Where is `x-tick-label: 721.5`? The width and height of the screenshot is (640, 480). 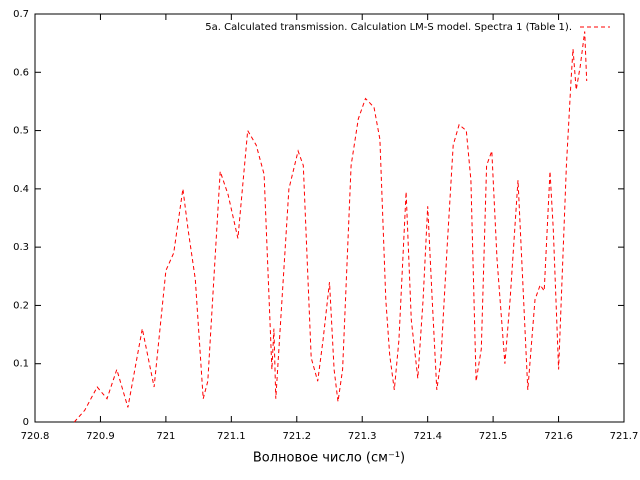
x-tick-label: 721.5 is located at coordinates (493, 436).